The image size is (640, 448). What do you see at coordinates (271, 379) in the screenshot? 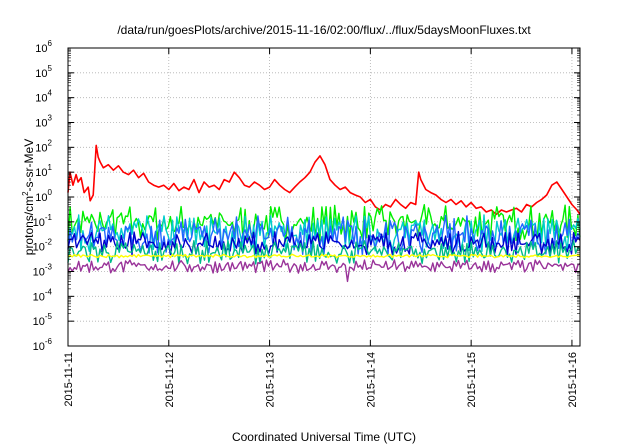
I see `x-tick-label: 2015-11-13` at bounding box center [271, 379].